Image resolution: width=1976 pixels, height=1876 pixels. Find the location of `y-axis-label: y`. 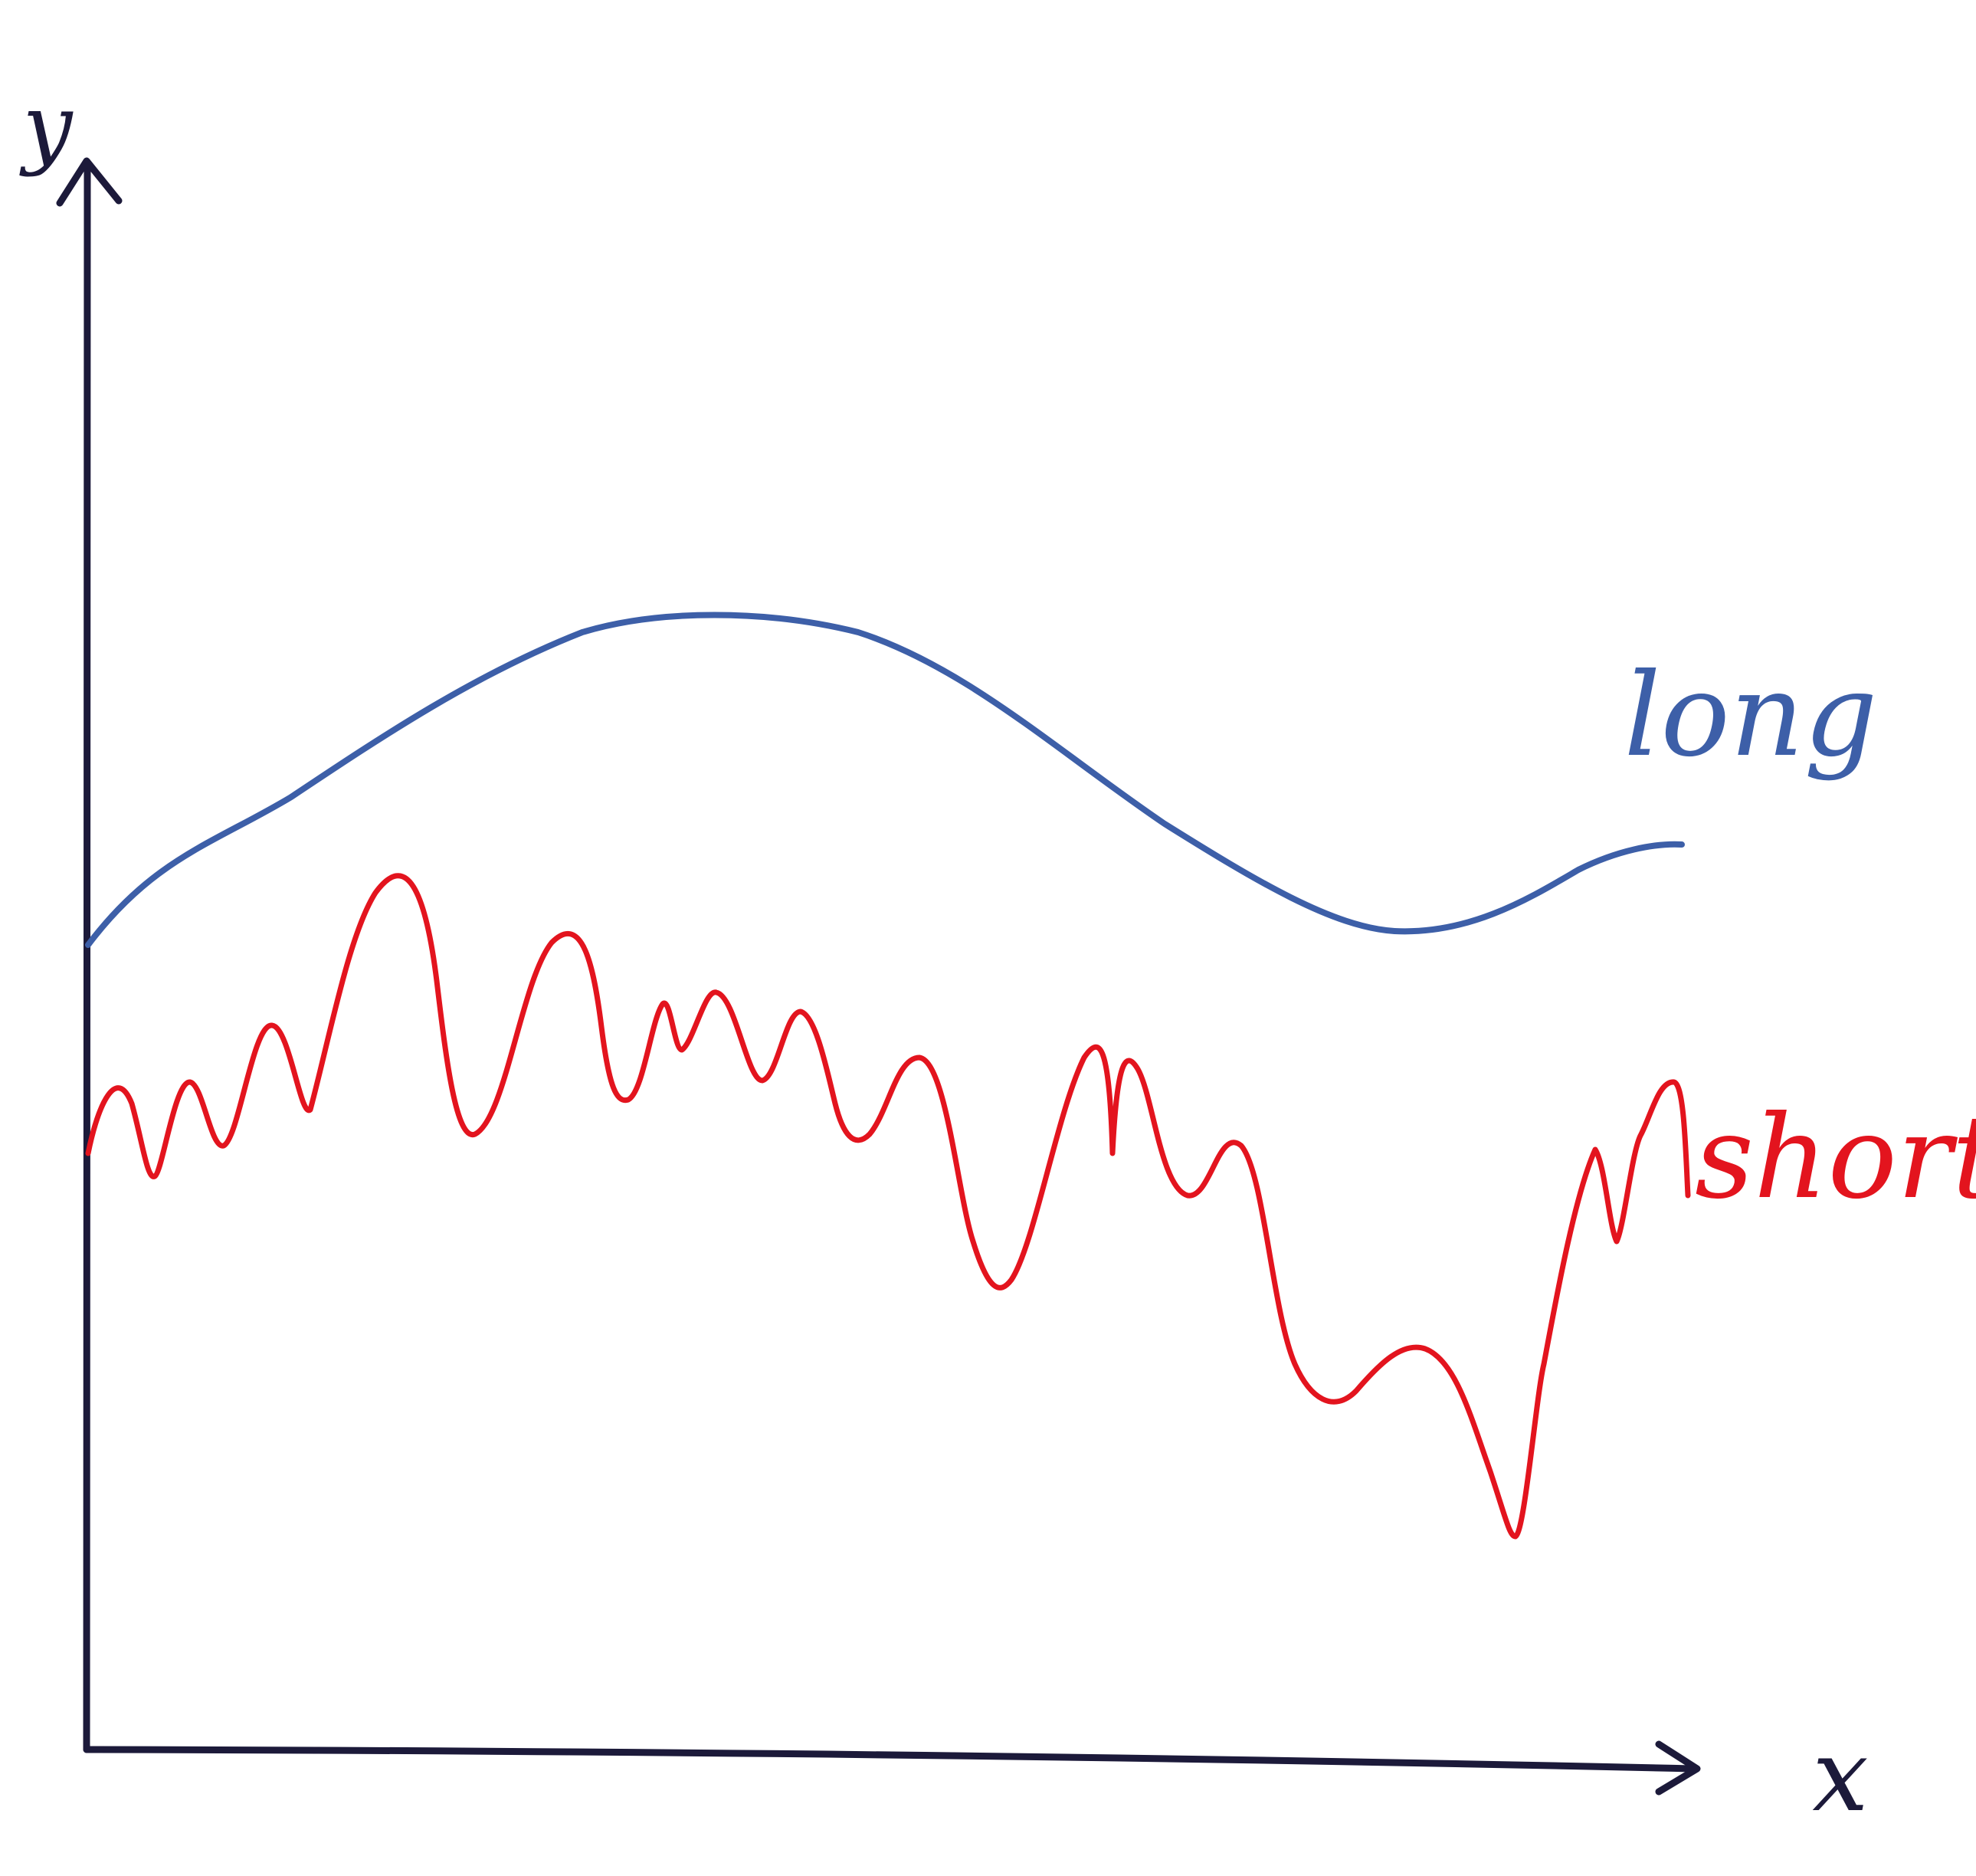

y-axis-label: y is located at coordinates (46, 128).